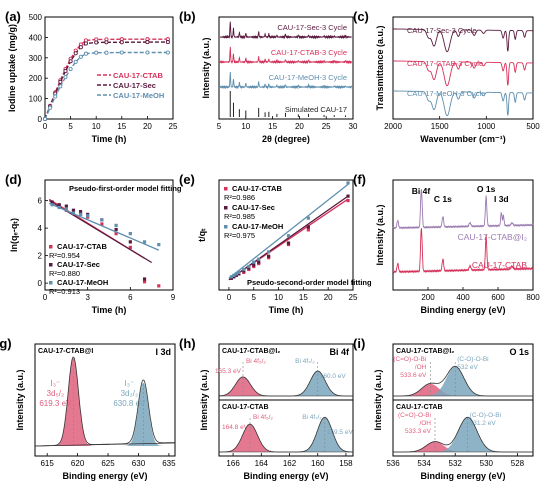 The height and width of the screenshot is (491, 550). What do you see at coordinates (409, 359) in the screenshot?
I see `peak-label: (C=O)-O-Bi` at bounding box center [409, 359].